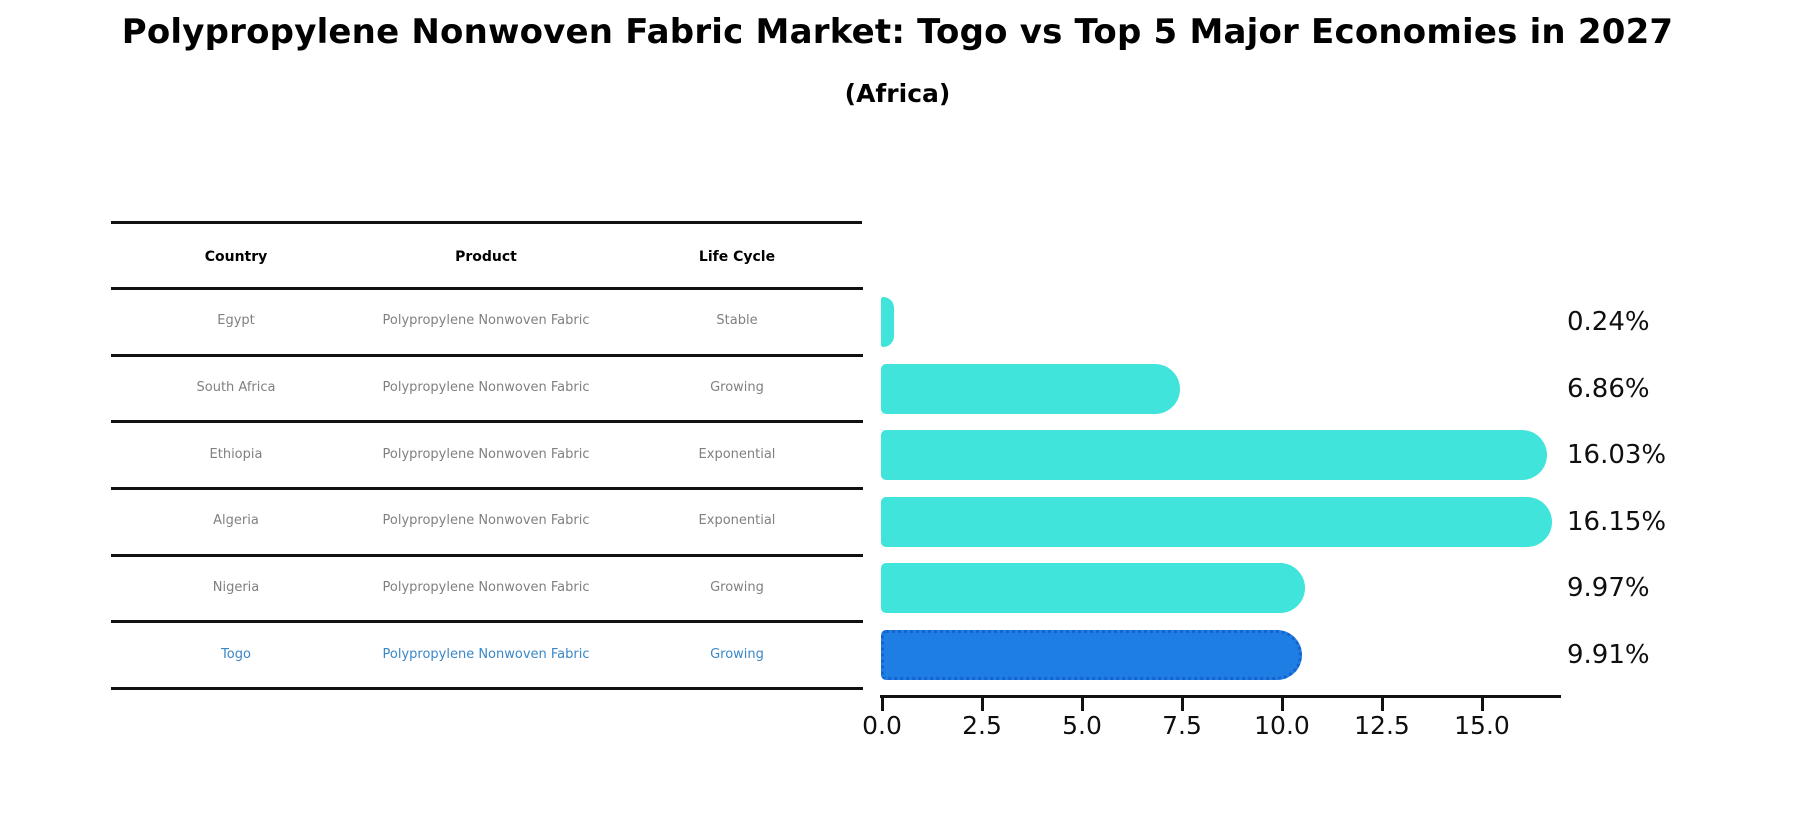 The width and height of the screenshot is (1795, 823). I want to click on table-header-row: Country Product Life Cycle, so click(486, 257).